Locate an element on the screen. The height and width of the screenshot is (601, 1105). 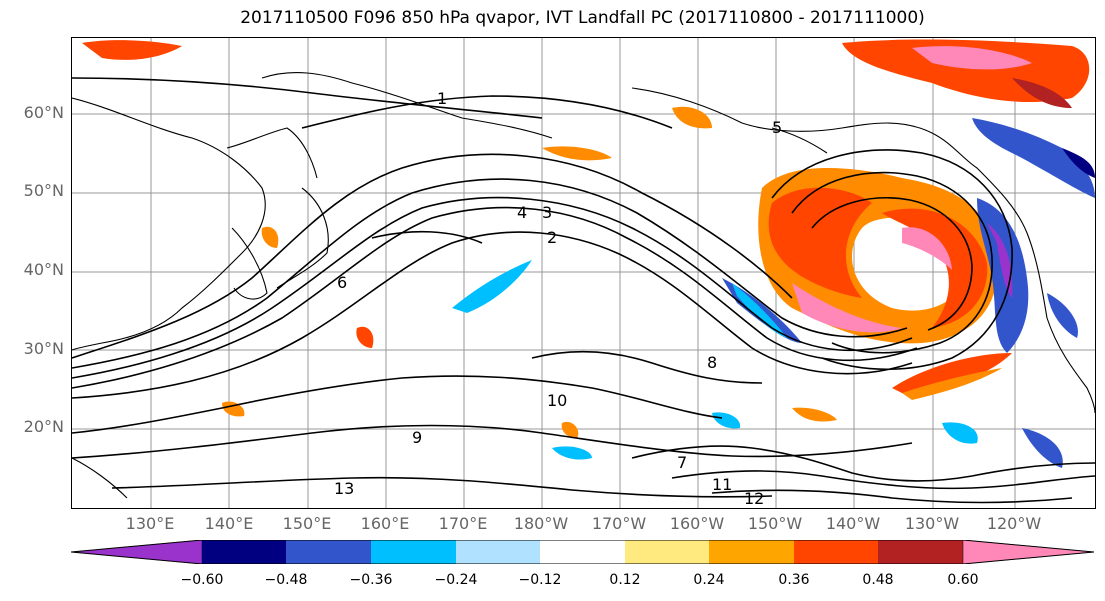
contour-label-8: 8 is located at coordinates (712, 362).